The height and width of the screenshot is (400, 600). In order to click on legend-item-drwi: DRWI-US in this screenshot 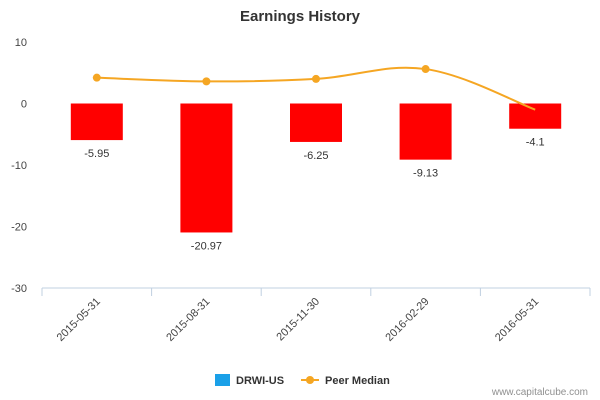, I will do `click(249, 380)`.